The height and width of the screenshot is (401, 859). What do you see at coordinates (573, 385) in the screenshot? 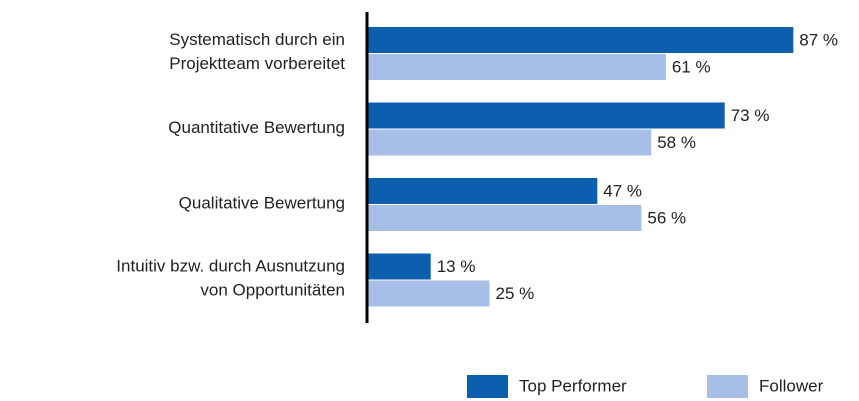
I see `legend-label: Top Performer` at bounding box center [573, 385].